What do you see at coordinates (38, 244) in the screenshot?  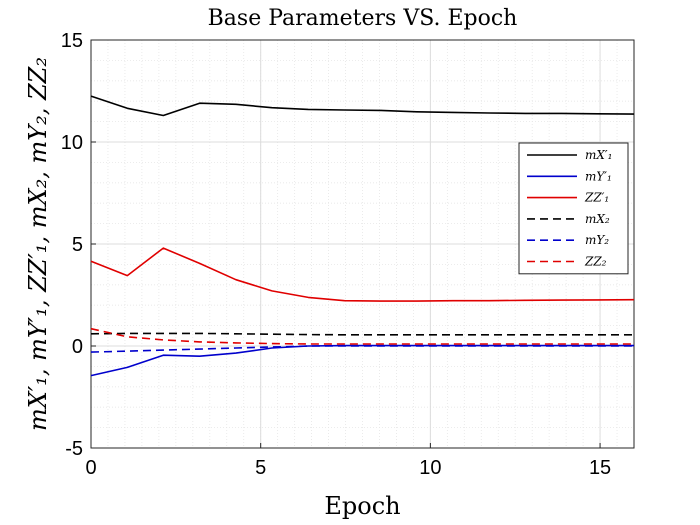 I see `y-axis-label: mX′₁, mY′₁, ZZ′₁, mX₂, mY₂, ZZ₂` at bounding box center [38, 244].